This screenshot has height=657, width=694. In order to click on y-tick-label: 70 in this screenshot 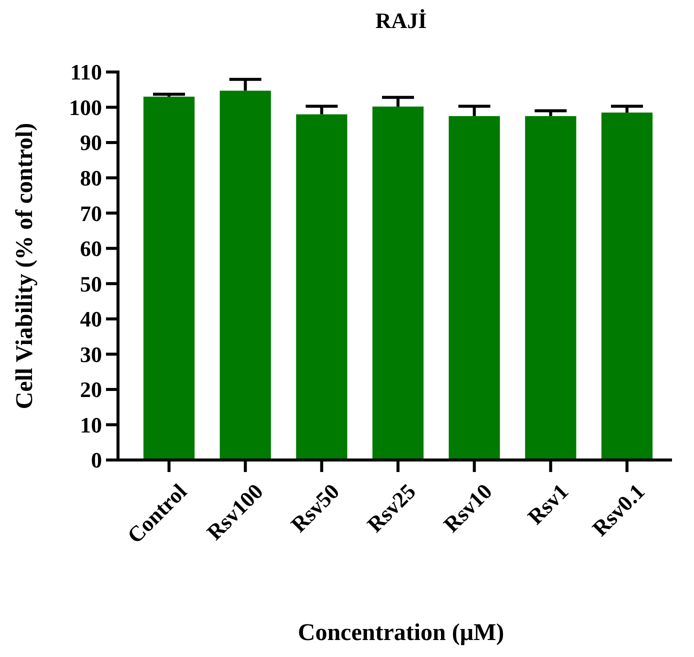, I will do `click(91, 213)`.